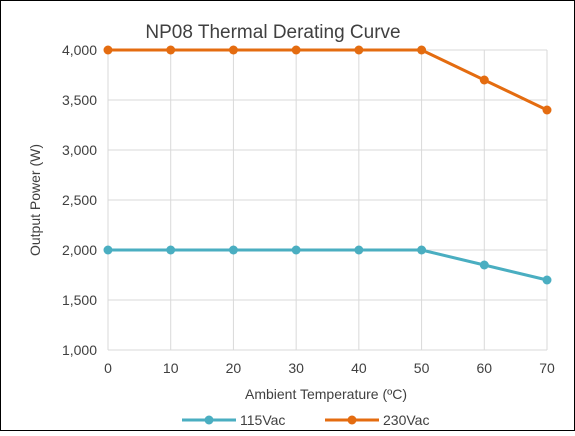 Image resolution: width=575 pixels, height=436 pixels. Describe the element at coordinates (79, 100) in the screenshot. I see `y-tick-label: 3,500` at that location.